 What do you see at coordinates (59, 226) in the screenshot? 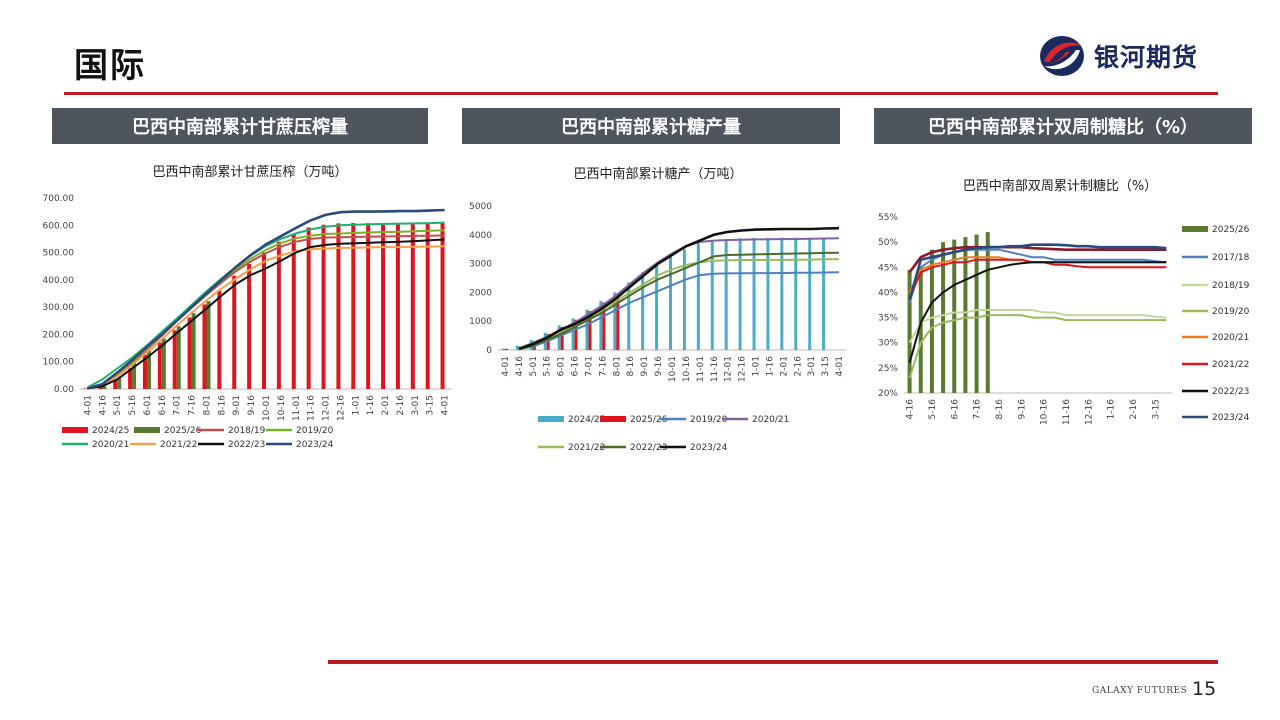
I see `y-tick-label: 600.00` at bounding box center [59, 226].